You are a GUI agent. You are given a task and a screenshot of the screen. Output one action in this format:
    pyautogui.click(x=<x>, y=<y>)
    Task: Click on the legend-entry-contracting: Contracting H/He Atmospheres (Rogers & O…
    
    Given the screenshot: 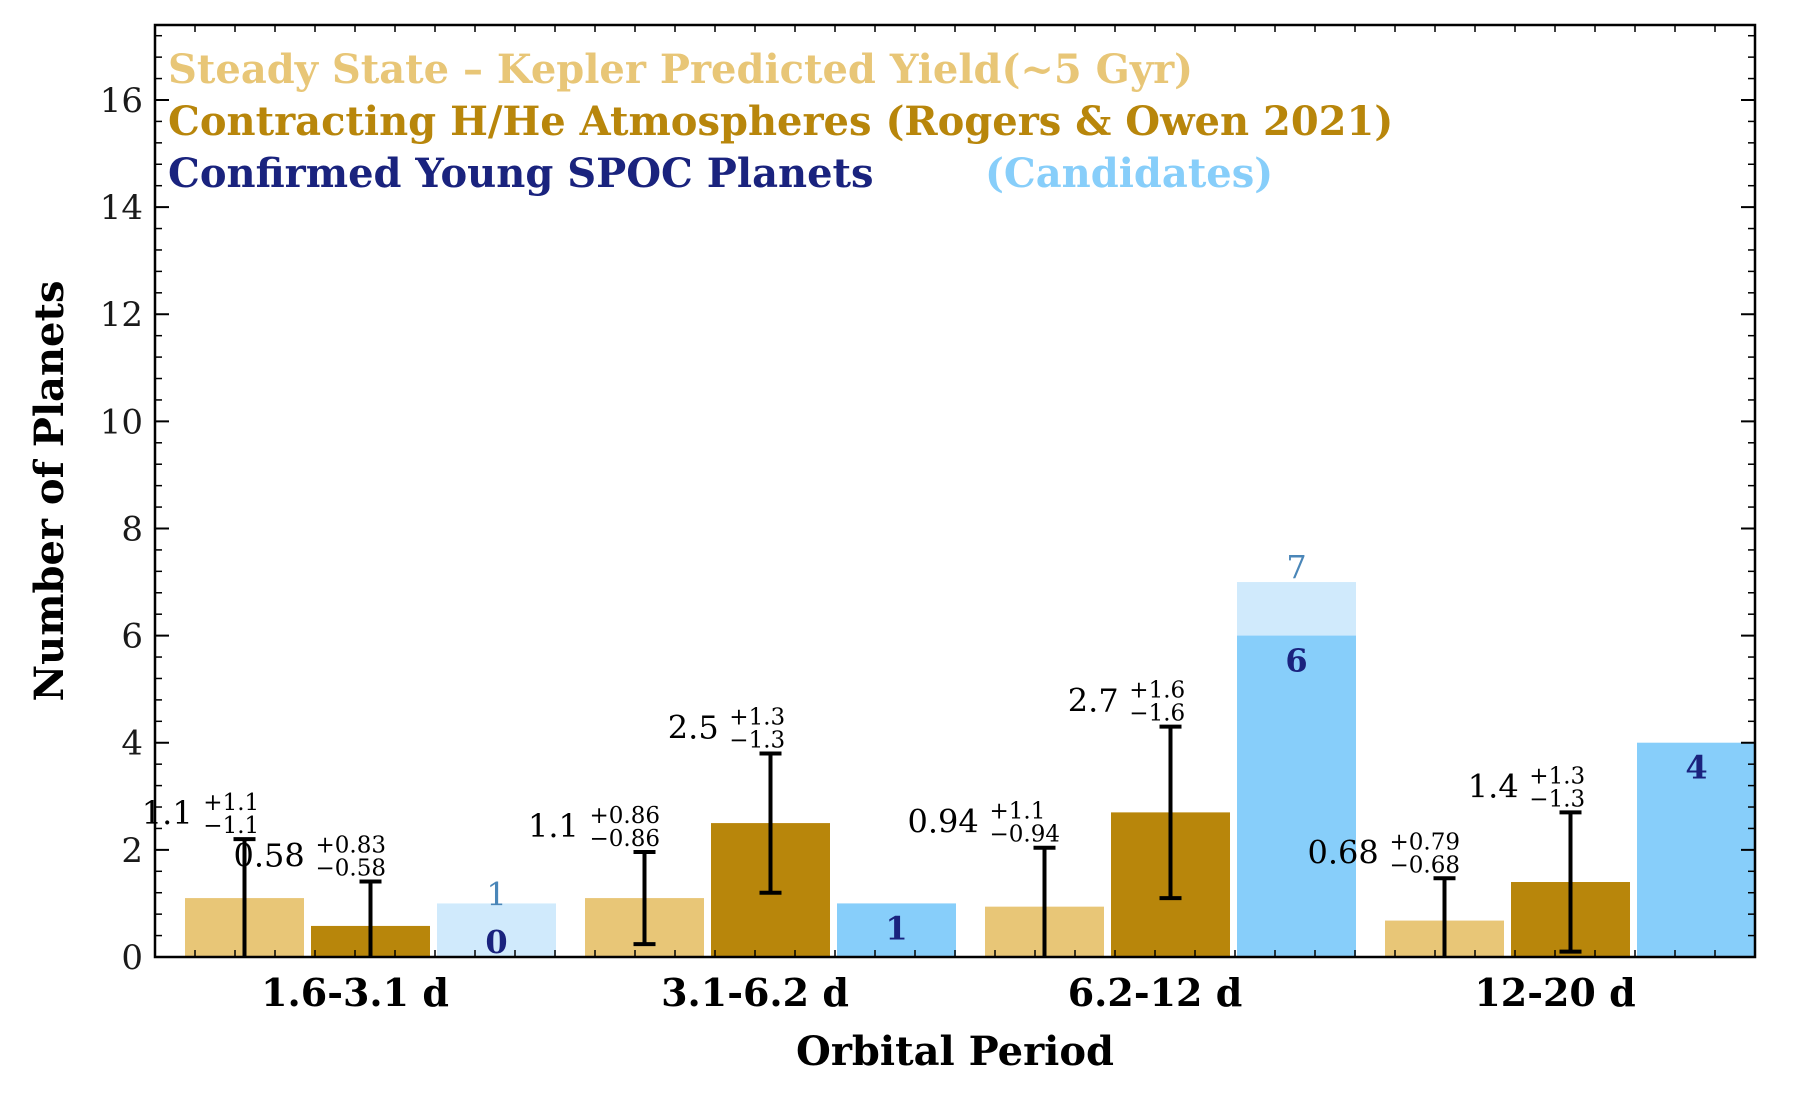 What is the action you would take?
    pyautogui.click(x=780, y=121)
    